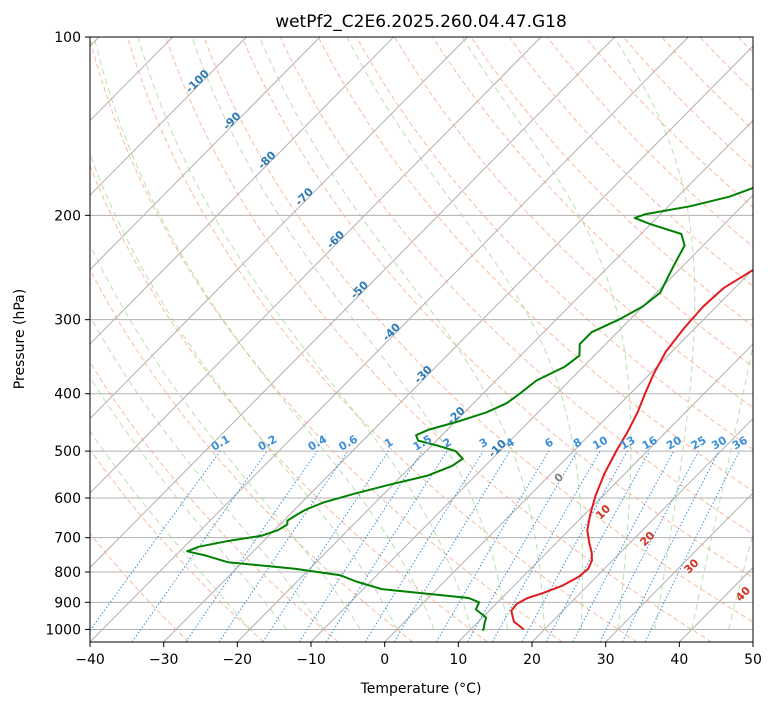 The image size is (775, 708). I want to click on y-tick-label: 600, so click(67, 499).